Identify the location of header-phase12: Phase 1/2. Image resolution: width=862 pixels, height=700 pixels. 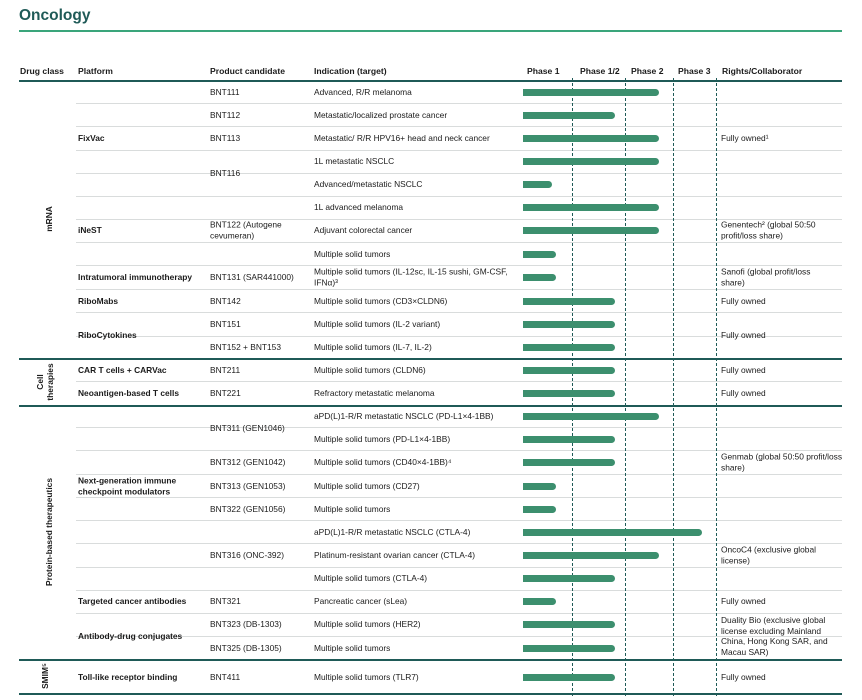
(600, 71).